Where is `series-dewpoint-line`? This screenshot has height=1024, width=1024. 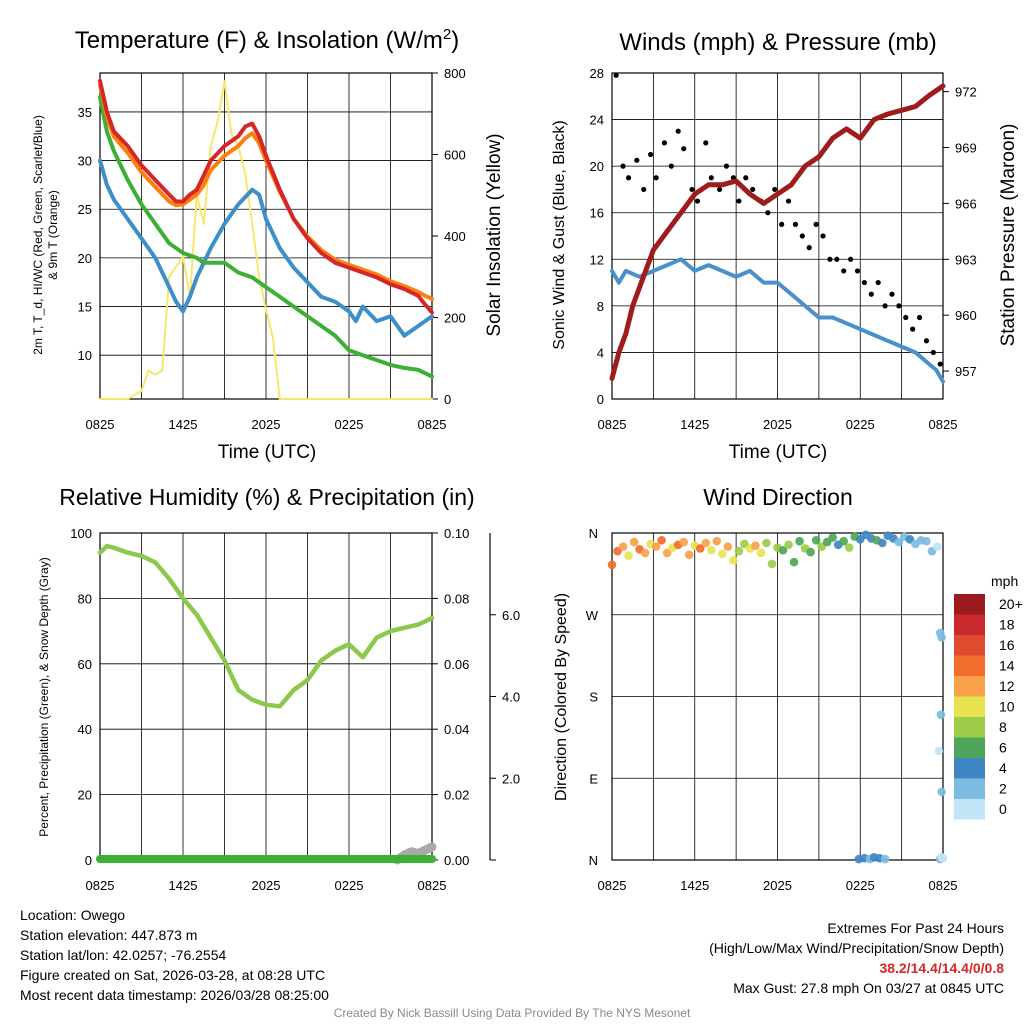
series-dewpoint-line is located at coordinates (266, 237).